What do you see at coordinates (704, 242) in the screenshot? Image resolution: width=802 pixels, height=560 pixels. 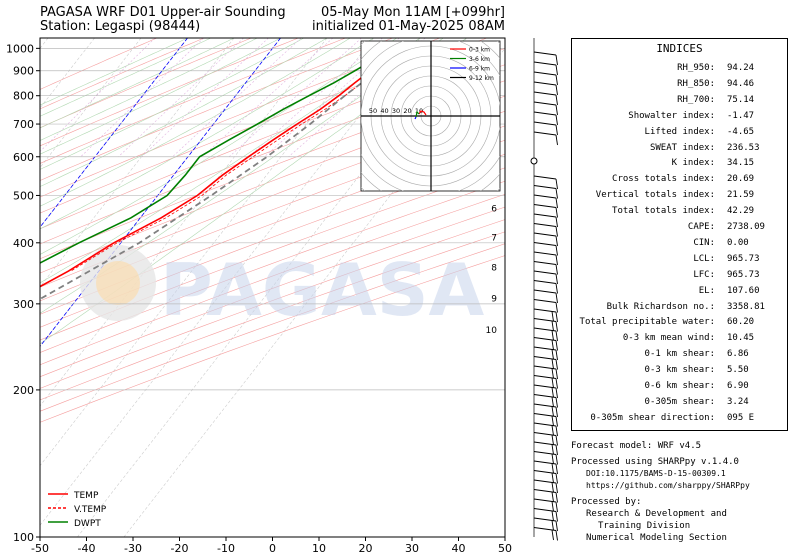 I see `index-label: CIN:` at bounding box center [704, 242].